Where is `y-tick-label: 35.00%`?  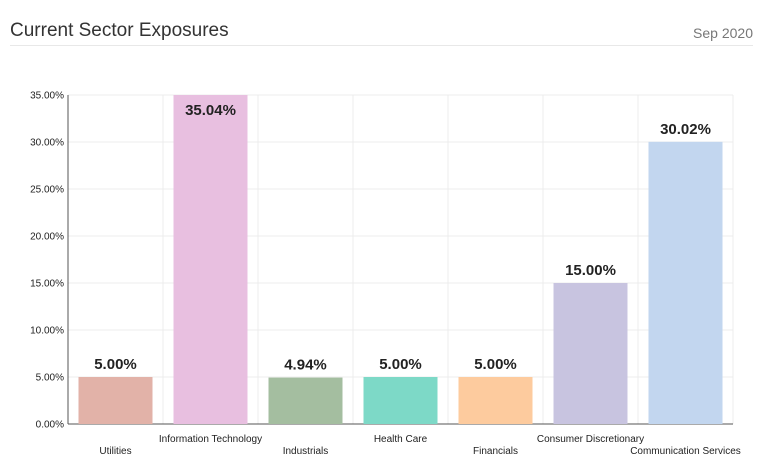
y-tick-label: 35.00% is located at coordinates (47, 96).